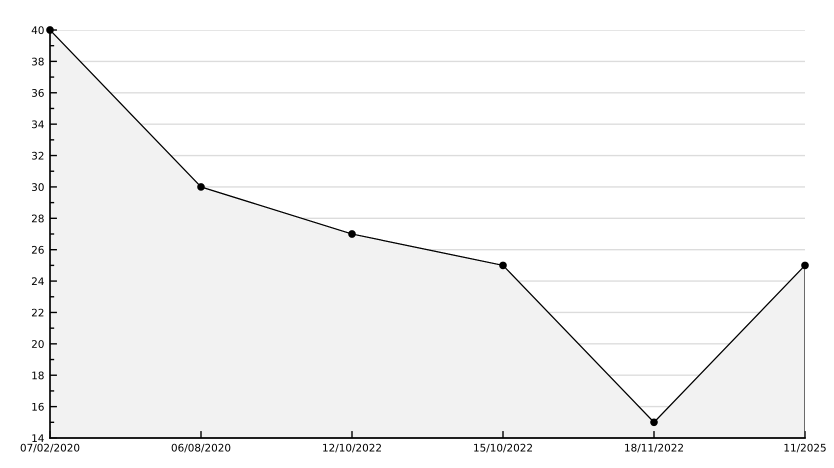  I want to click on y-tick-label: 40, so click(38, 30).